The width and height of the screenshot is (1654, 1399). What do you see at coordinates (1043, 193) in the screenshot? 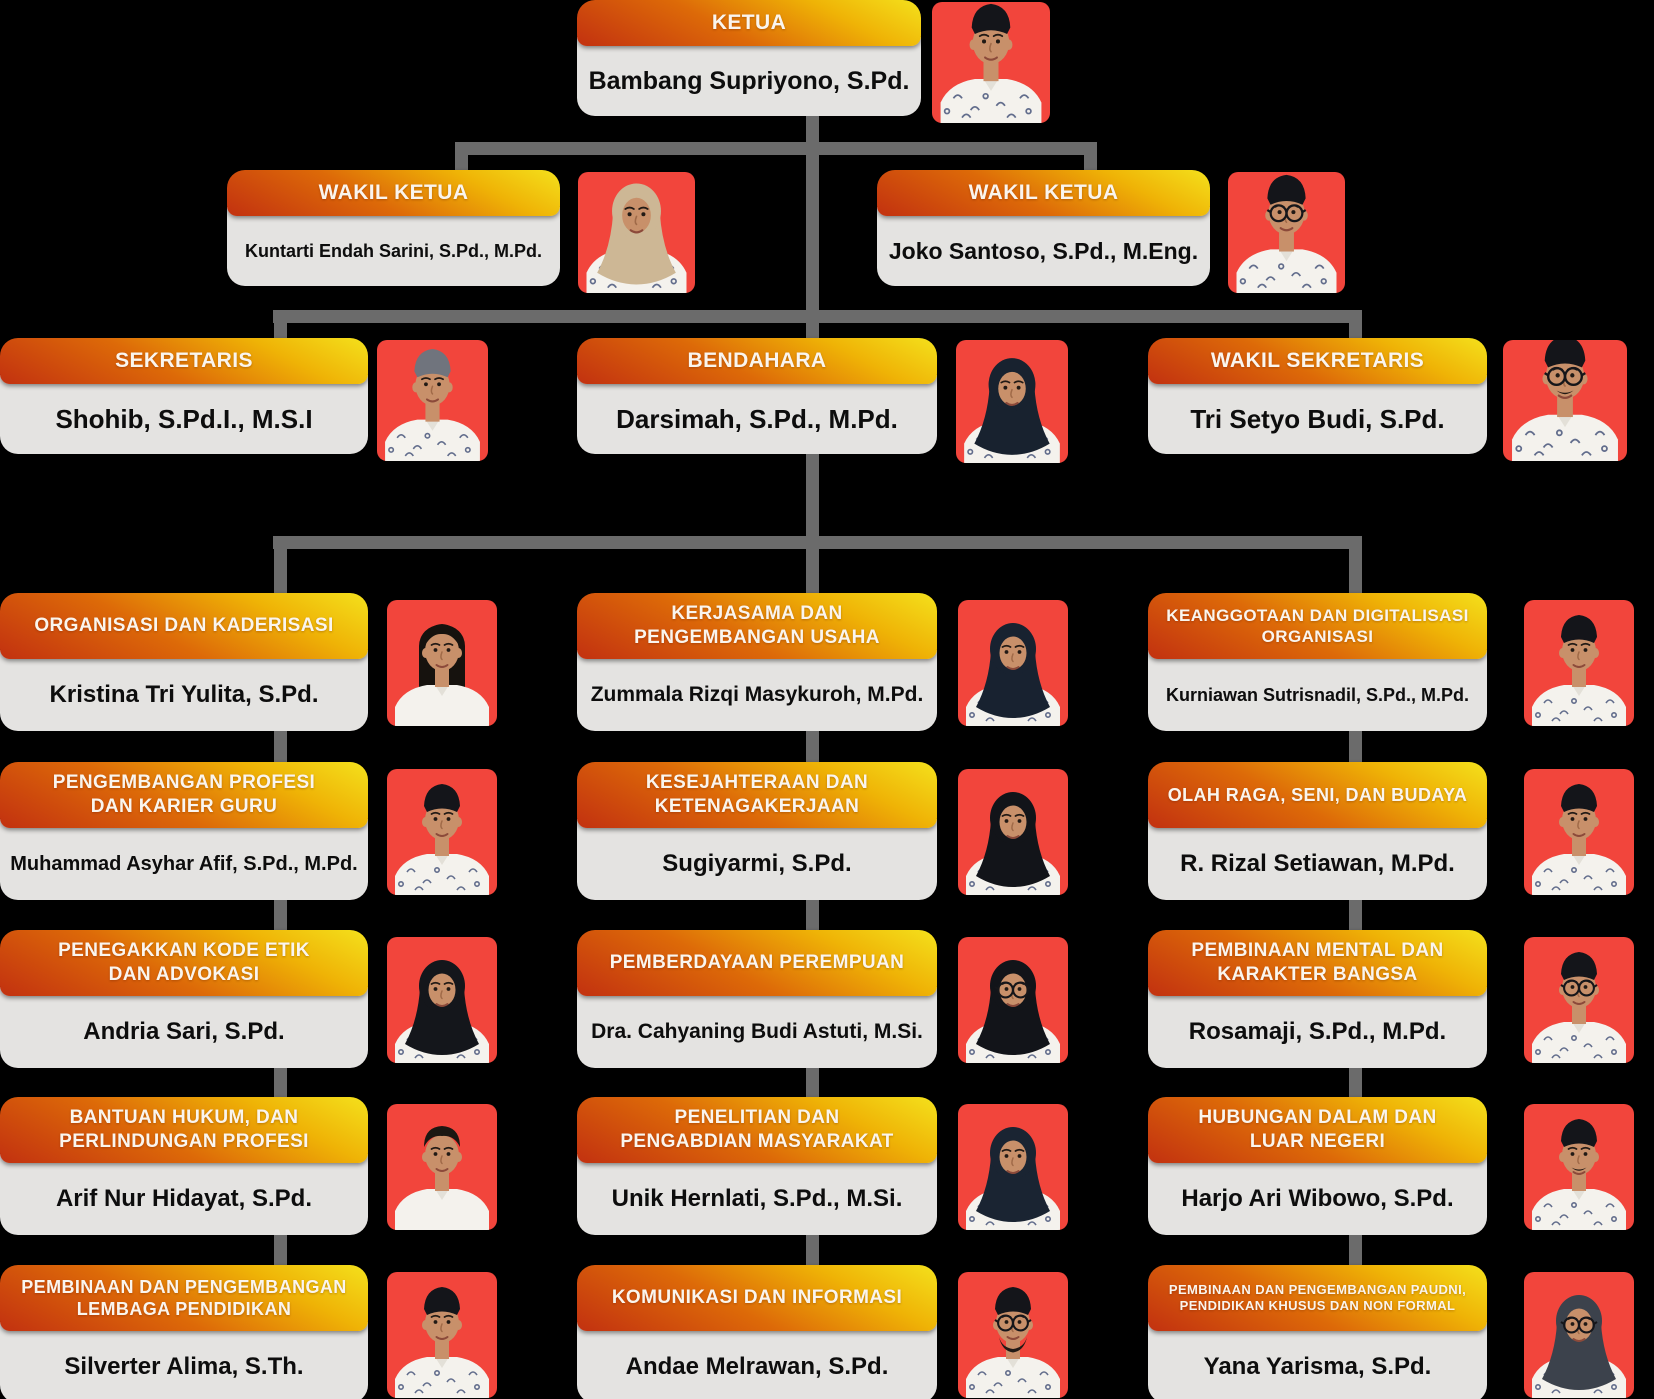
I see `role-header: WAKIL KETUA` at bounding box center [1043, 193].